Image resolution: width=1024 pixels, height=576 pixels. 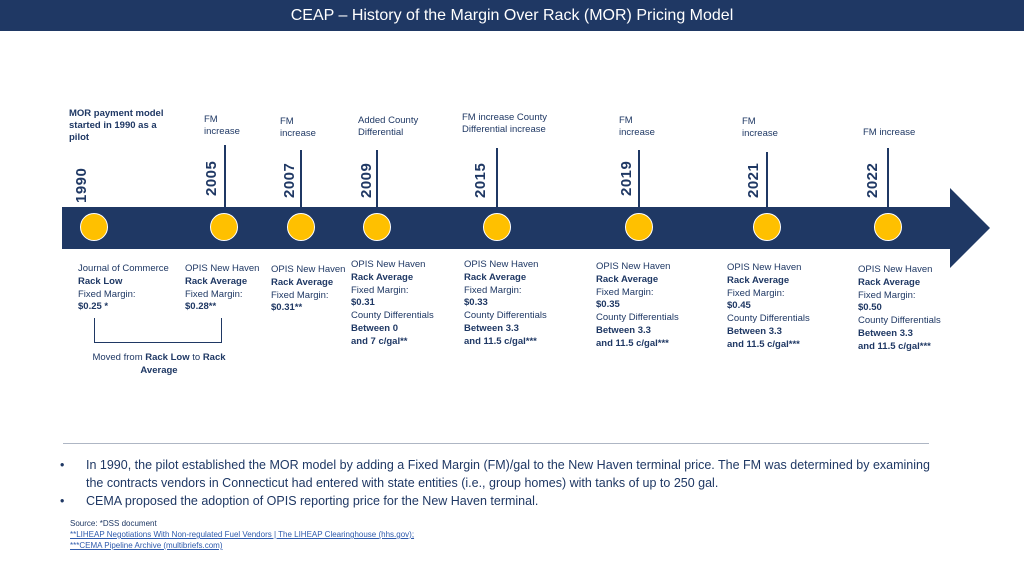 What do you see at coordinates (626, 178) in the screenshot?
I see `year-label-2019: 2019` at bounding box center [626, 178].